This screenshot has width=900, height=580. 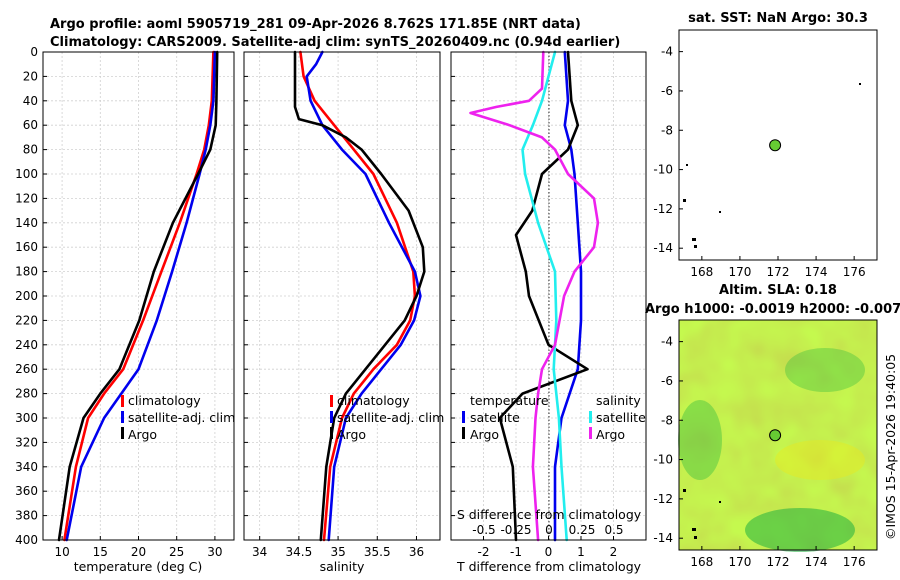 I want to click on temperature-xlabel: temperature (deg C), so click(x=138, y=566).